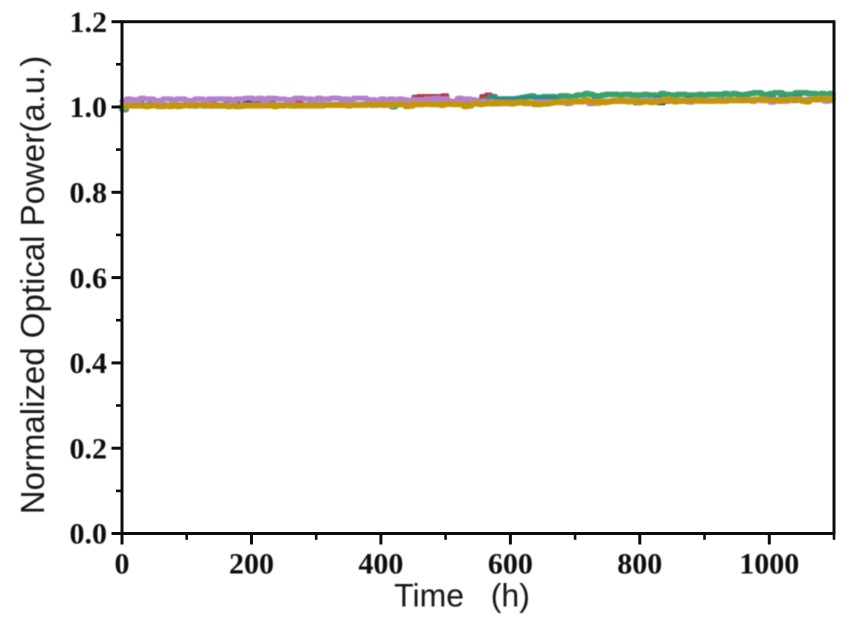 This screenshot has width=855, height=621. I want to click on svg-text: 1.2, so click(89, 22).